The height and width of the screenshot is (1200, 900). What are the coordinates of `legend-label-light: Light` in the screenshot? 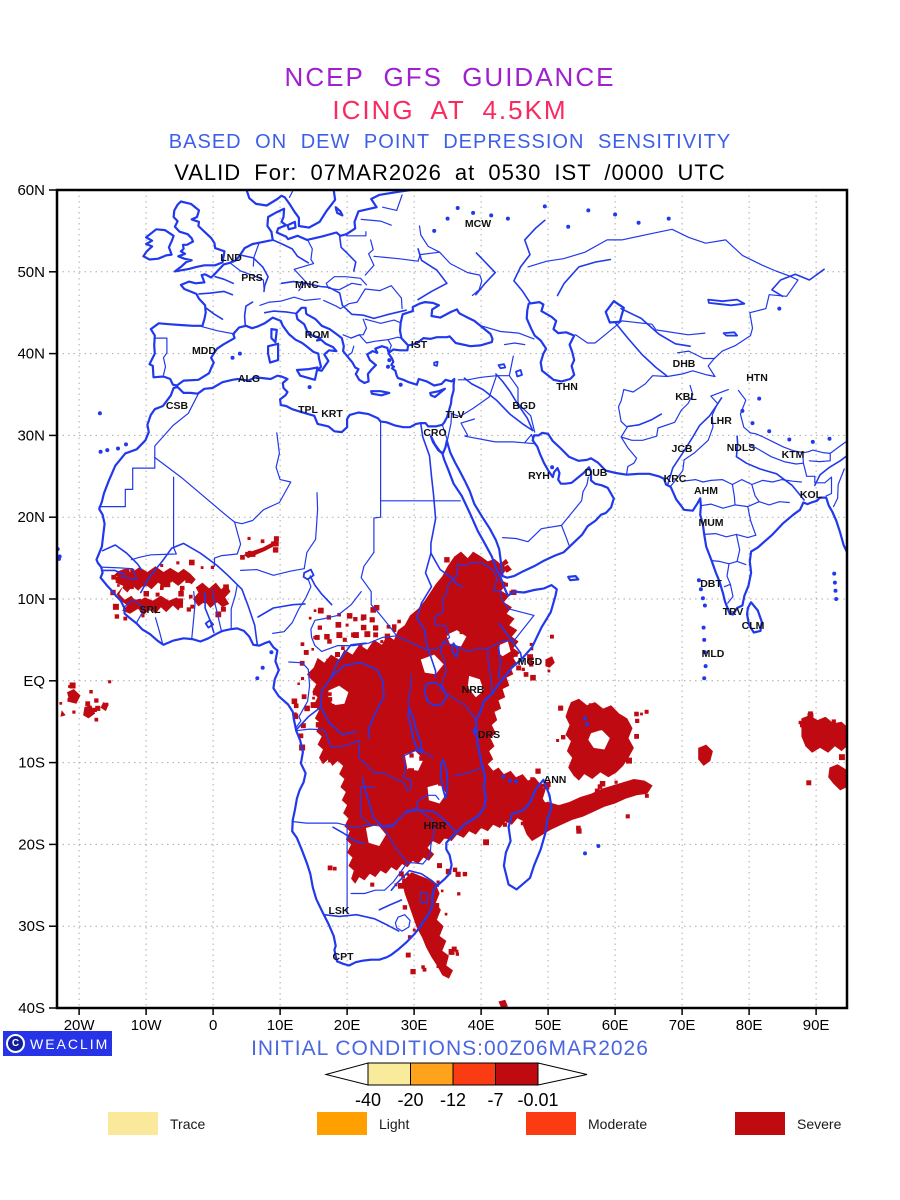 It's located at (394, 1124).